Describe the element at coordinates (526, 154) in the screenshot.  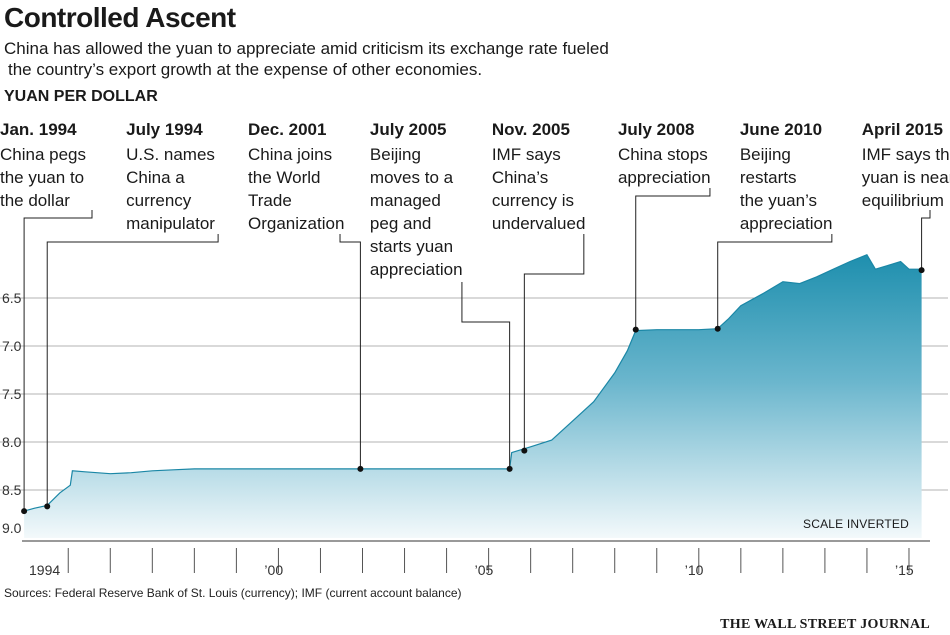
I see `event-description-line: IMF says` at that location.